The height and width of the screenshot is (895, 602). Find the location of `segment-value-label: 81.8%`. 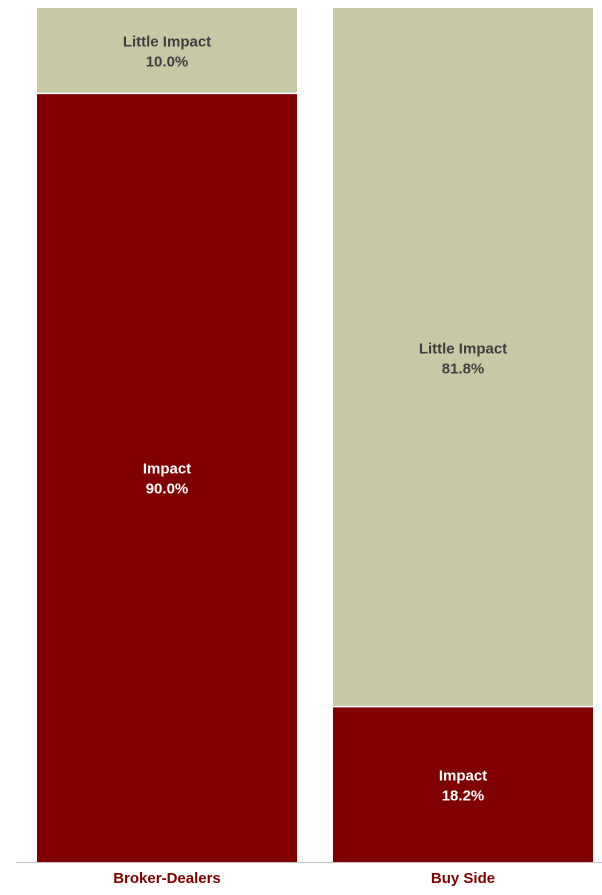

segment-value-label: 81.8% is located at coordinates (463, 368).